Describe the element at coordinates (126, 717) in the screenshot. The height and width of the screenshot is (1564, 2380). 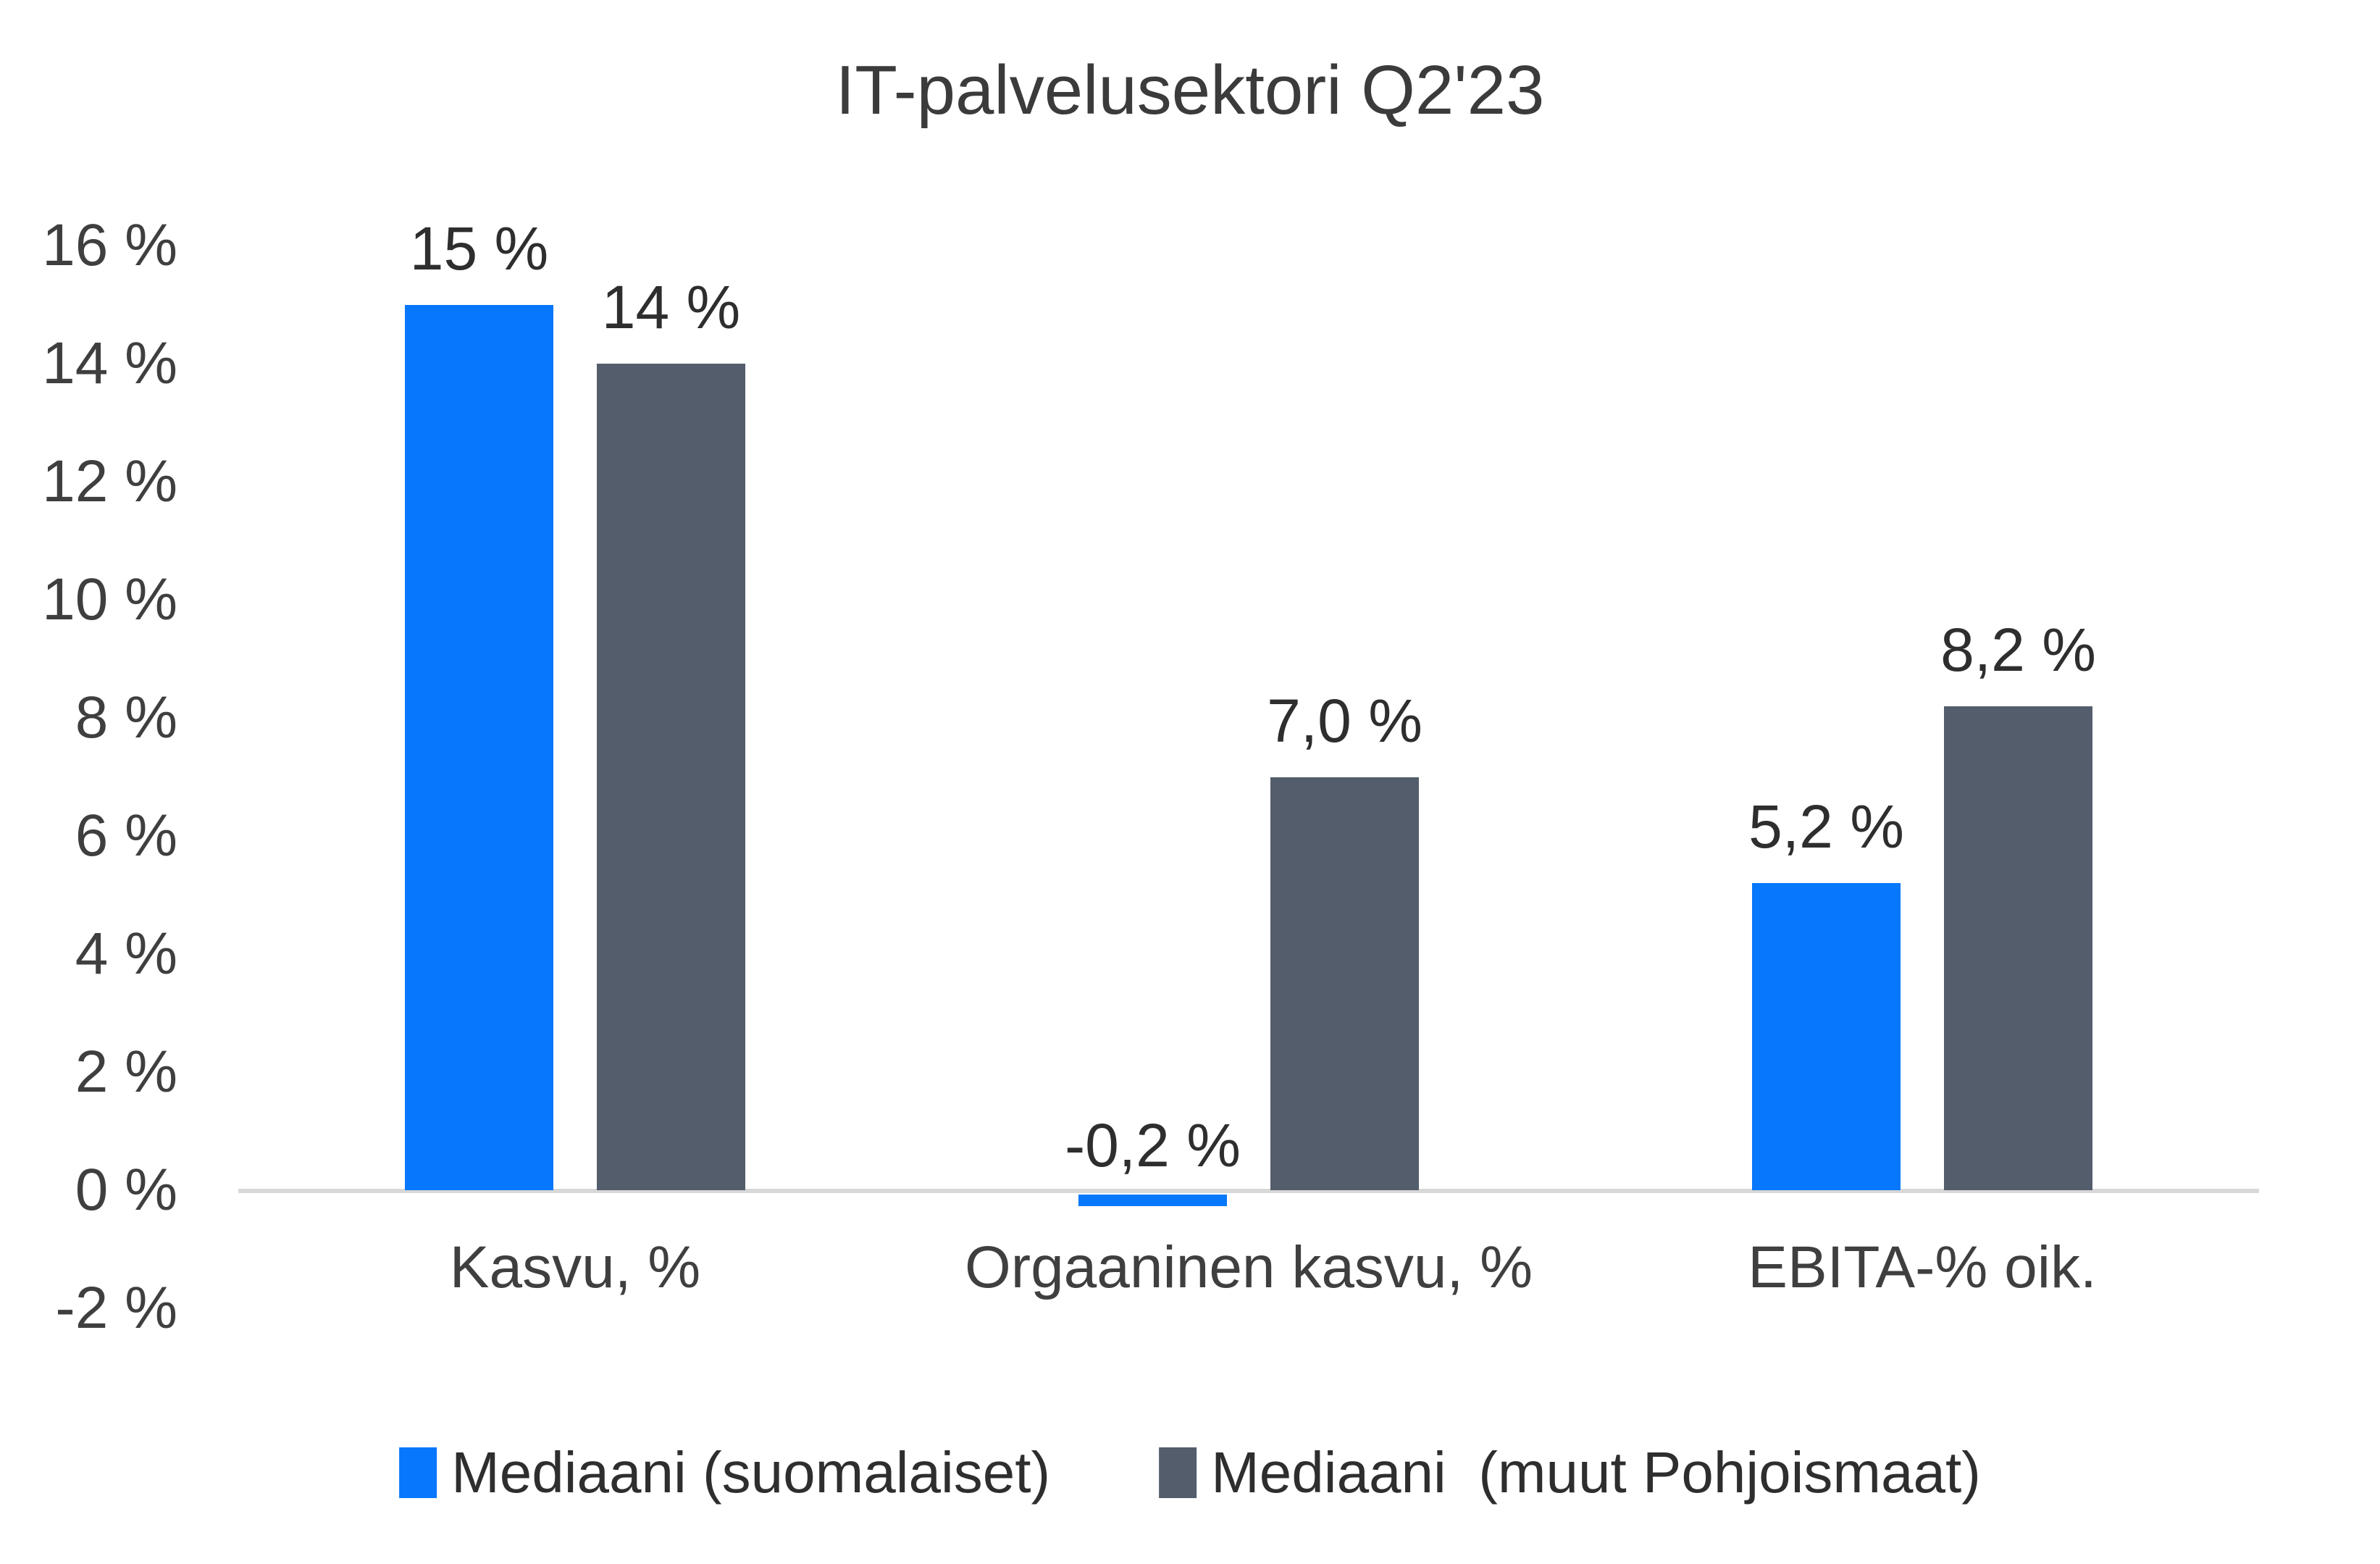
I see `y-tick-8: 8 %` at that location.